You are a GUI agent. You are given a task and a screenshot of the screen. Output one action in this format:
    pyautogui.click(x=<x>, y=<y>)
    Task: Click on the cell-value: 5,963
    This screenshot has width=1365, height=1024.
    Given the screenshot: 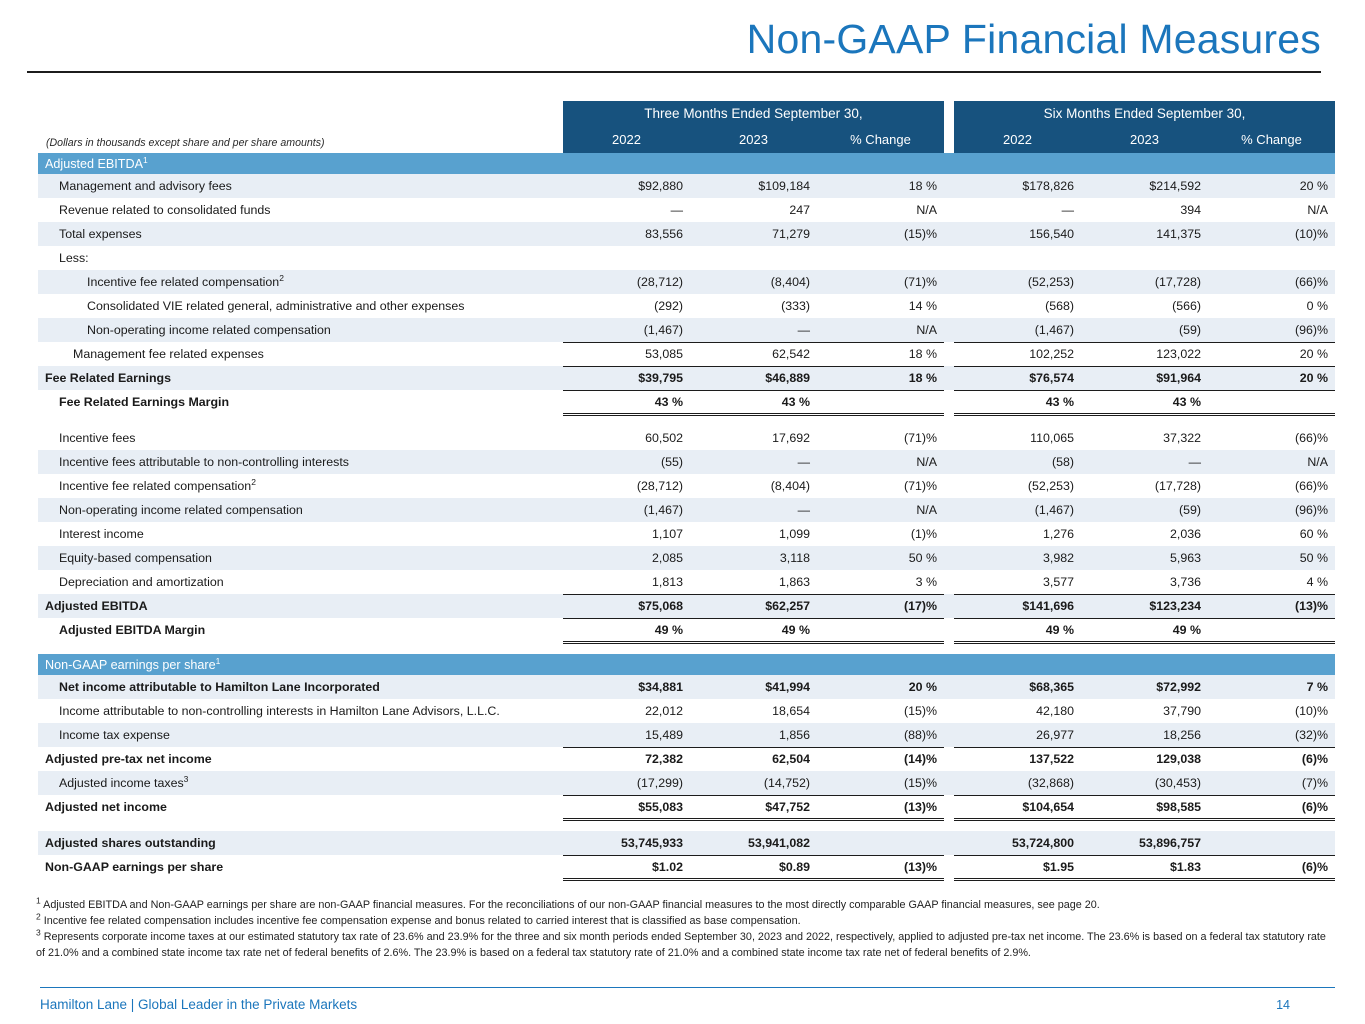 What is the action you would take?
    pyautogui.click(x=1144, y=558)
    